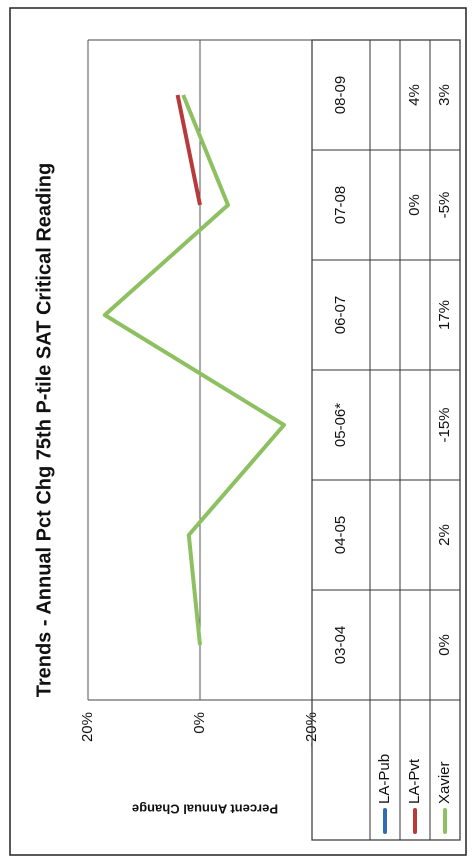  What do you see at coordinates (444, 535) in the screenshot?
I see `table-value: 2%` at bounding box center [444, 535].